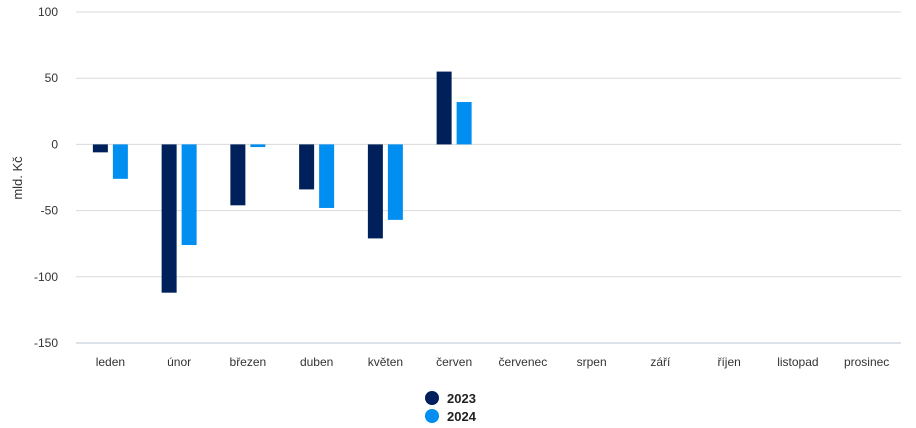  I want to click on legend-item-2023: 2023, so click(450, 398).